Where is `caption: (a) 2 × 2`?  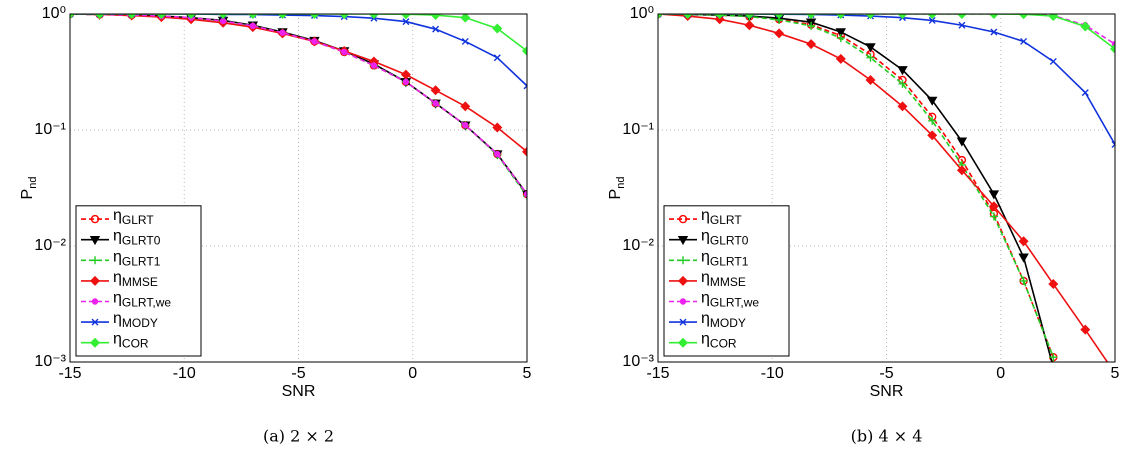
caption: (a) 2 × 2 is located at coordinates (298, 436).